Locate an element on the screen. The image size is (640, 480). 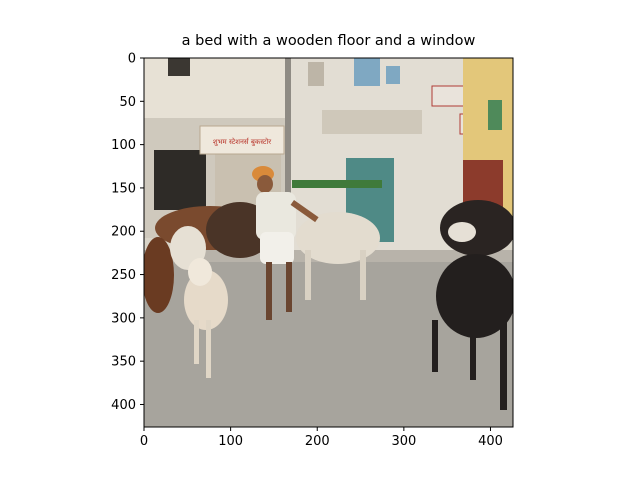
x-tick-label: 400 is located at coordinates (490, 441).